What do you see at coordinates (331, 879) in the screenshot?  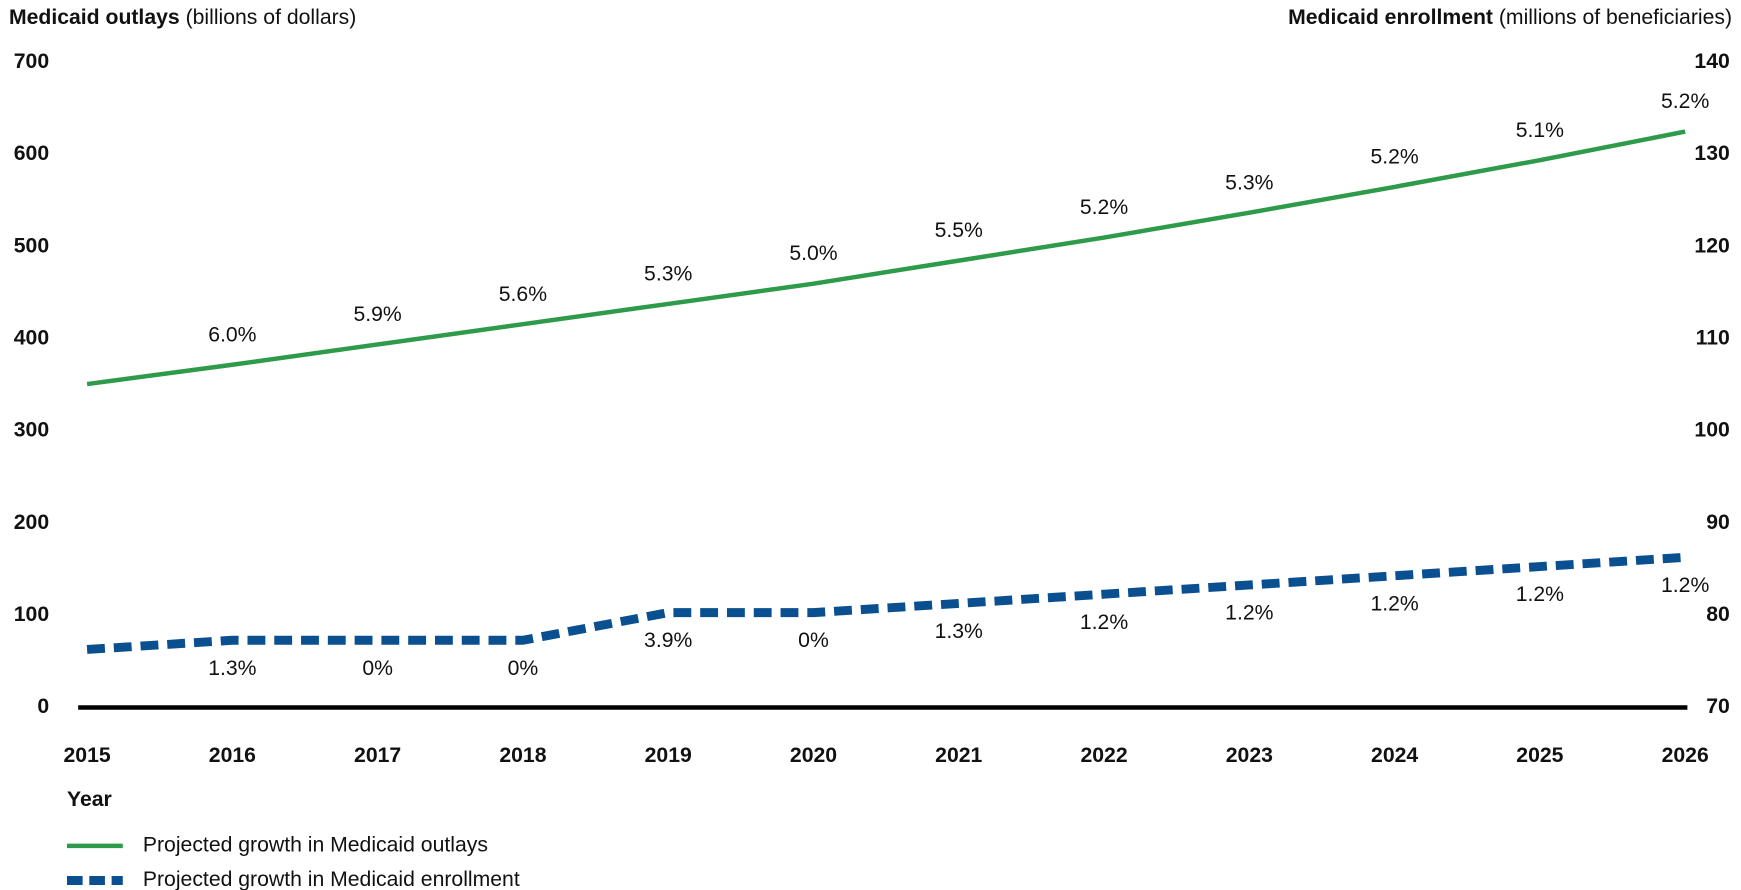 I see `legend-label: Projected growth in Medicaid enrollment` at bounding box center [331, 879].